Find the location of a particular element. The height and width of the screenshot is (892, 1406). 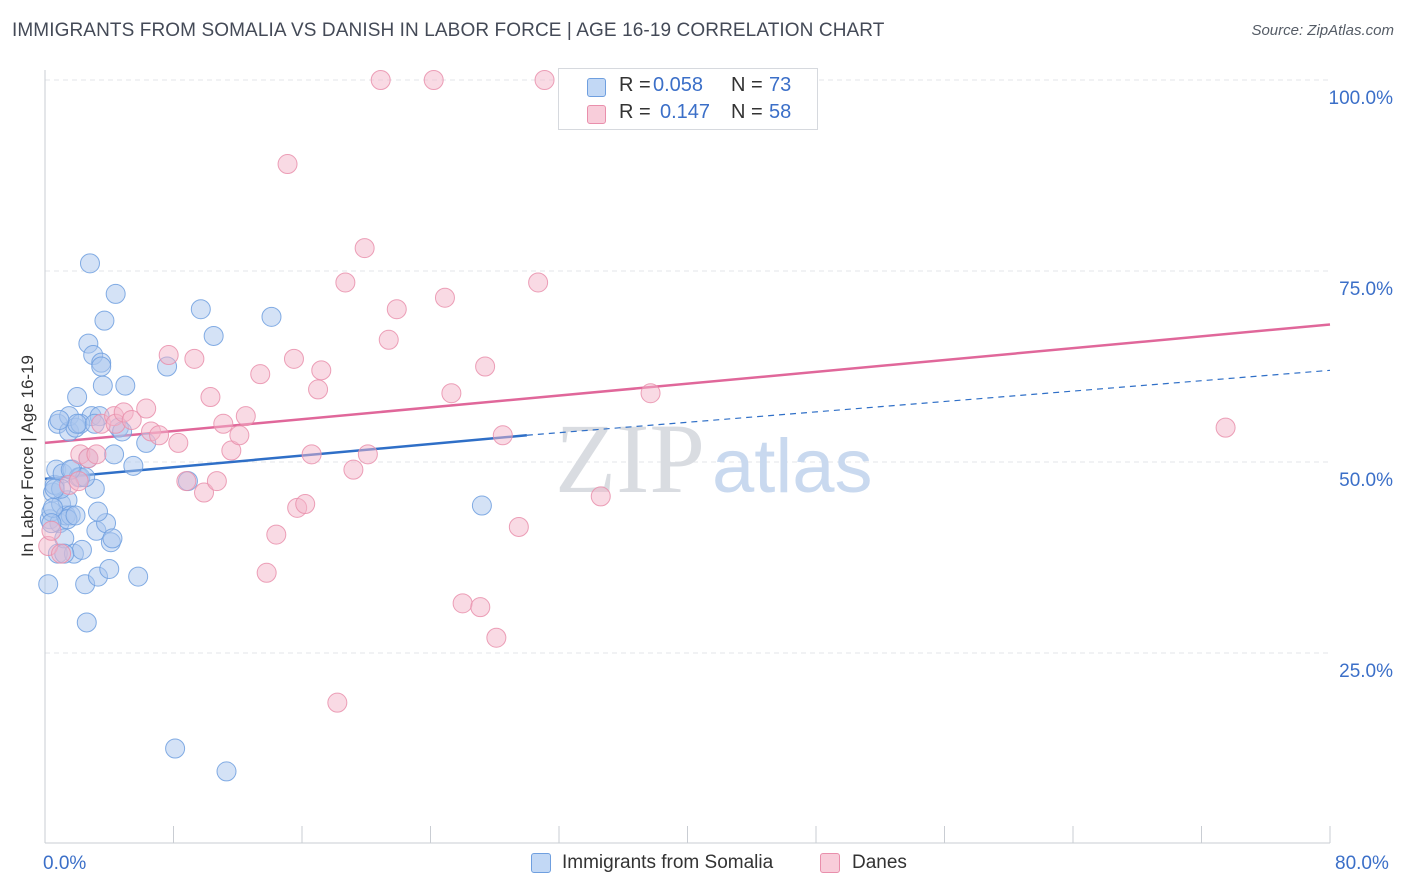

bottom-legend-swatch-somalia is located at coordinates (541, 863).